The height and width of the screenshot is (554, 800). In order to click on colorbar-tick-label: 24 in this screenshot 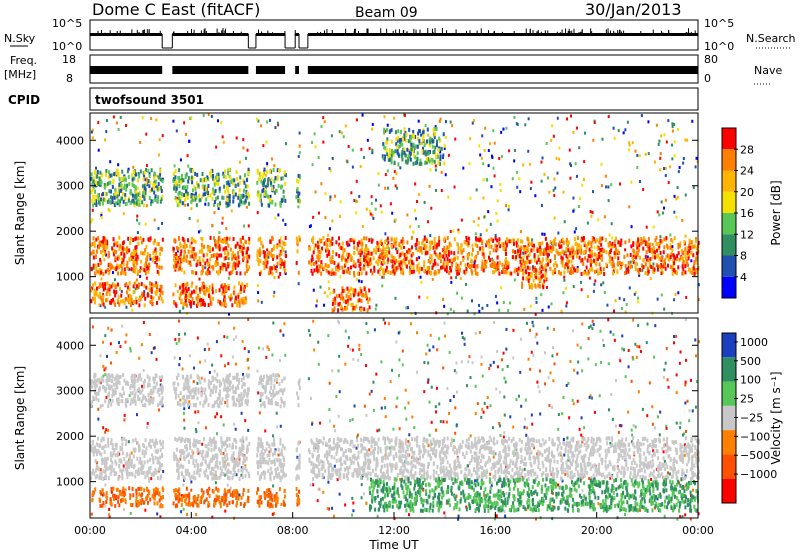, I will do `click(747, 171)`.